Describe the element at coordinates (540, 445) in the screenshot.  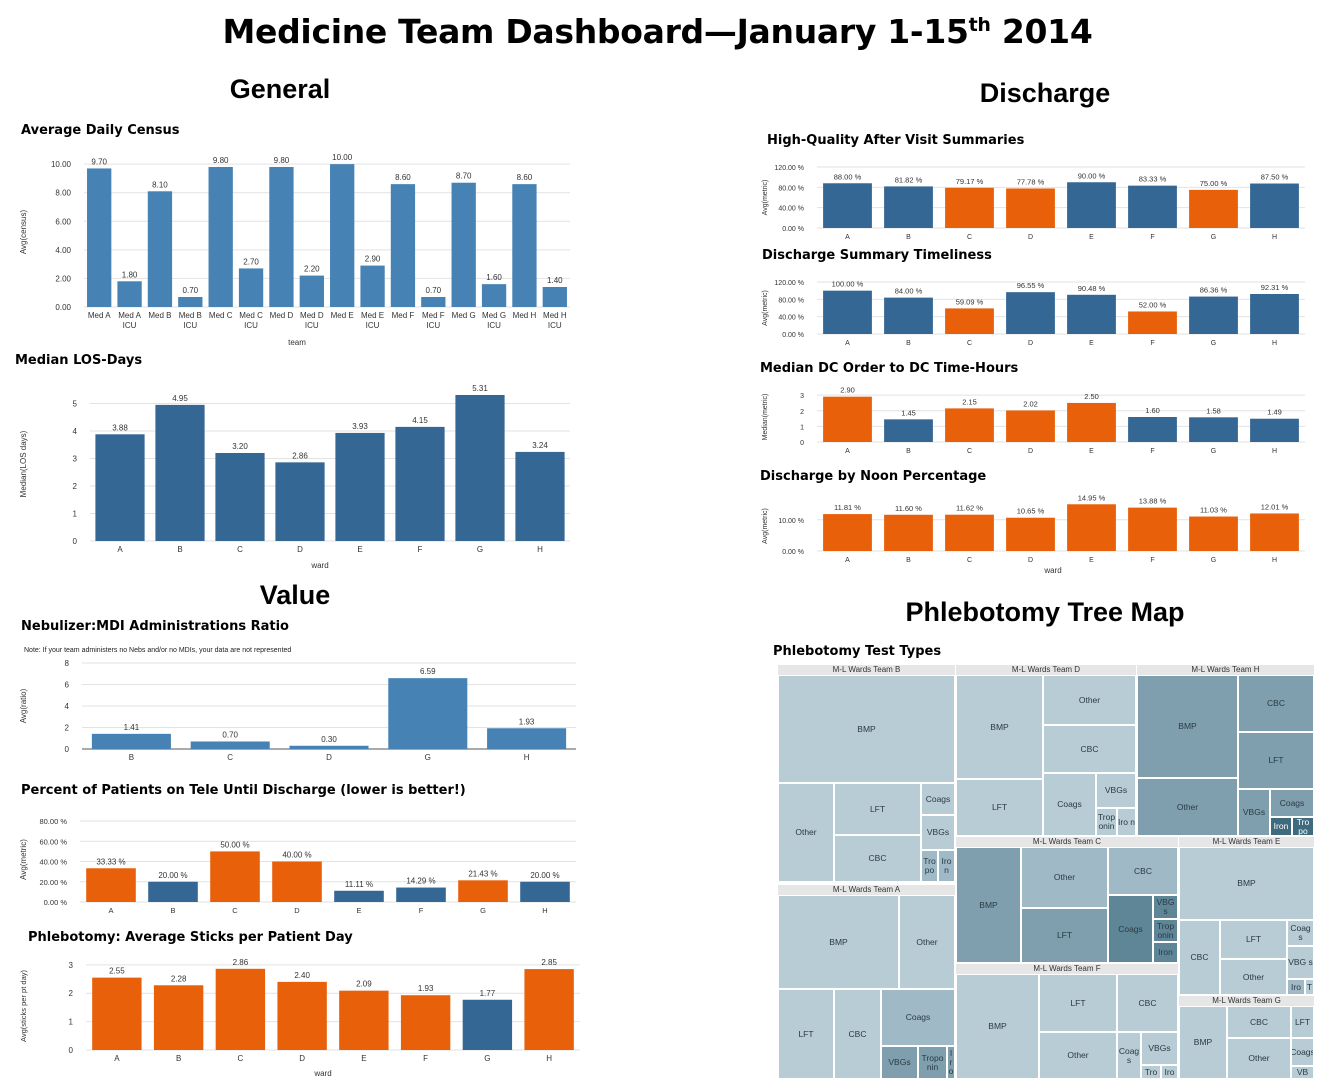
I see `data-label: 3.24` at that location.